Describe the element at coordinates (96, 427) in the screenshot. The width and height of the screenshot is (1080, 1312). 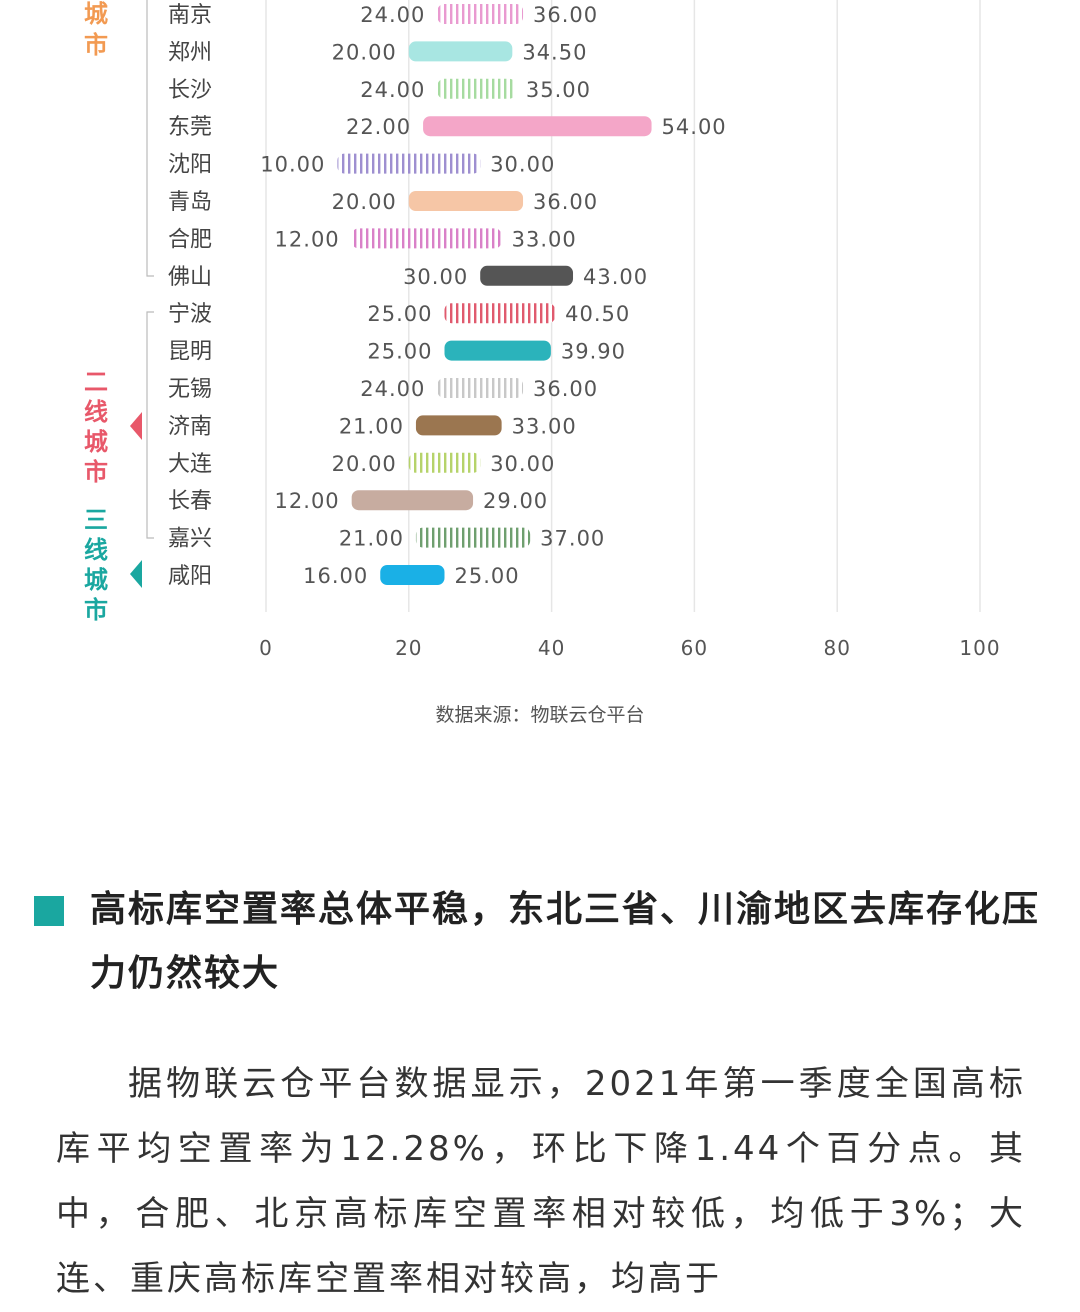
I see `group-label: 二线城市` at that location.